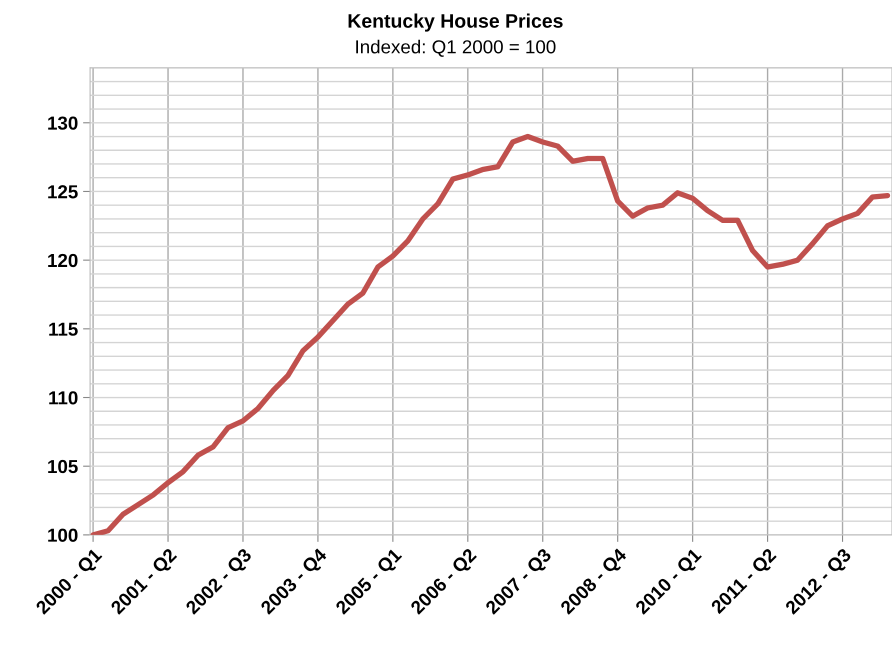 The height and width of the screenshot is (646, 892). I want to click on y-tick-label: 120, so click(63, 261).